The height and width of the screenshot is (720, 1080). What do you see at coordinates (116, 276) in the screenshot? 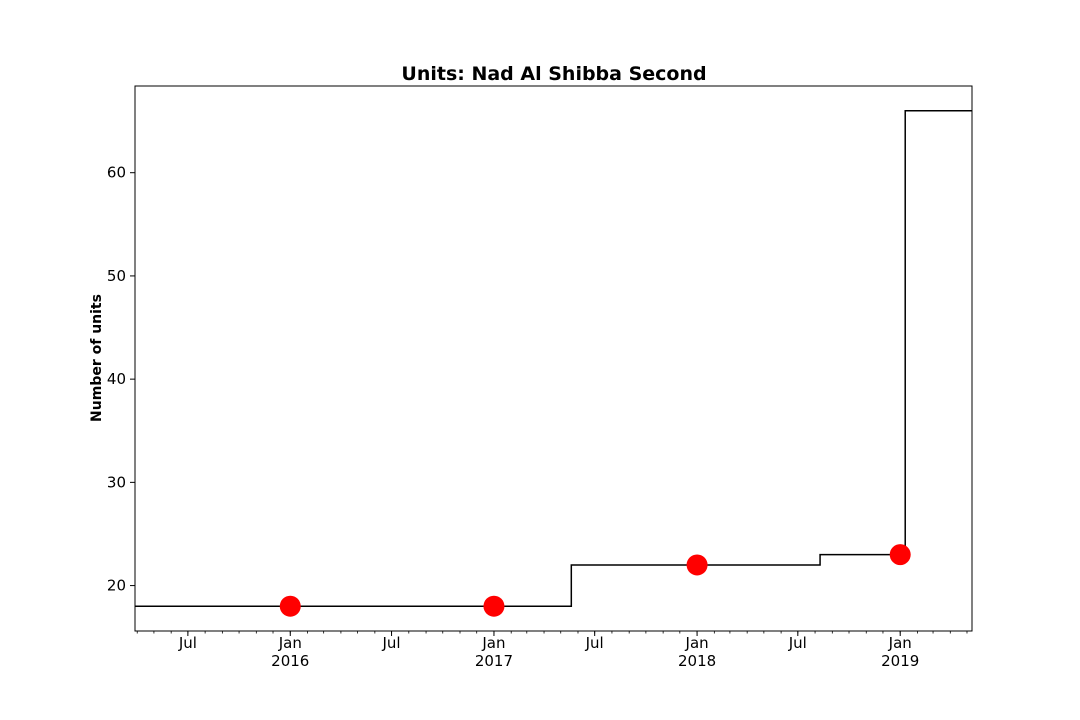
I see `y-tick-label: 50` at bounding box center [116, 276].